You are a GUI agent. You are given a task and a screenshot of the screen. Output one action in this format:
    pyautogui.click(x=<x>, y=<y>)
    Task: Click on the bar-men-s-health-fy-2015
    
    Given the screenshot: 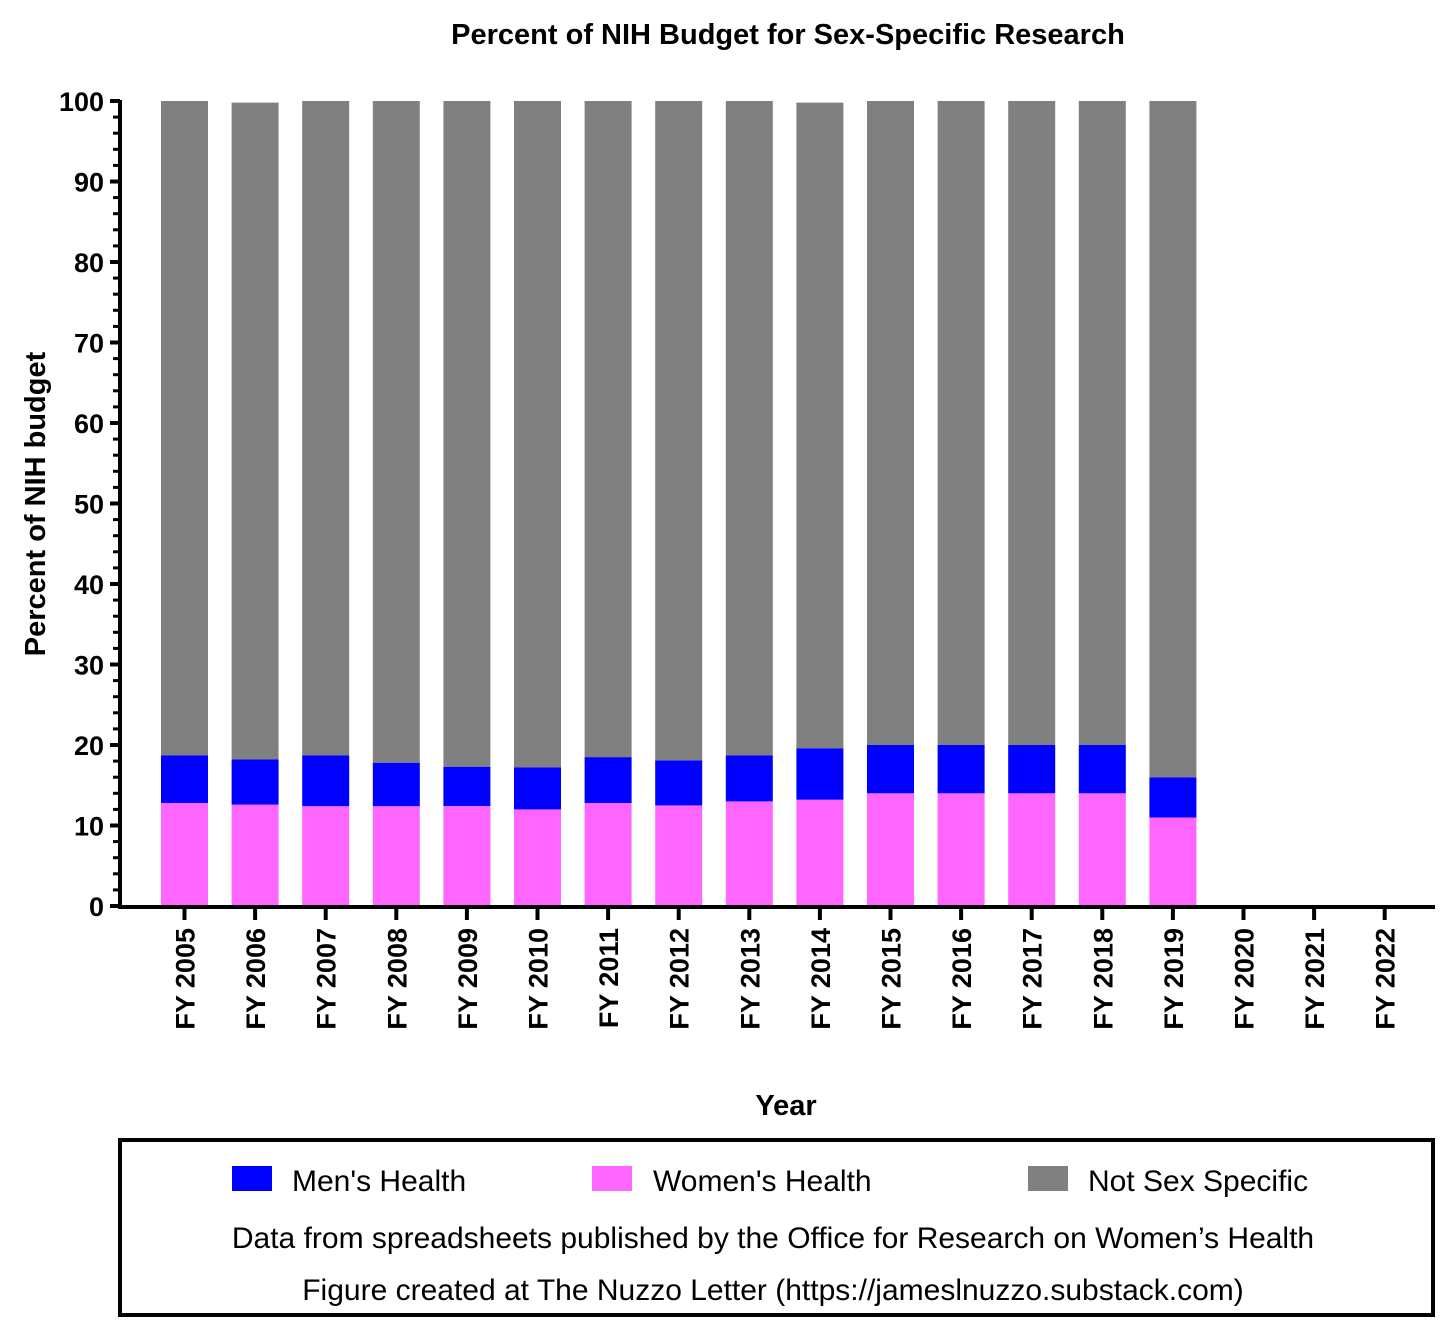 What is the action you would take?
    pyautogui.click(x=890, y=769)
    